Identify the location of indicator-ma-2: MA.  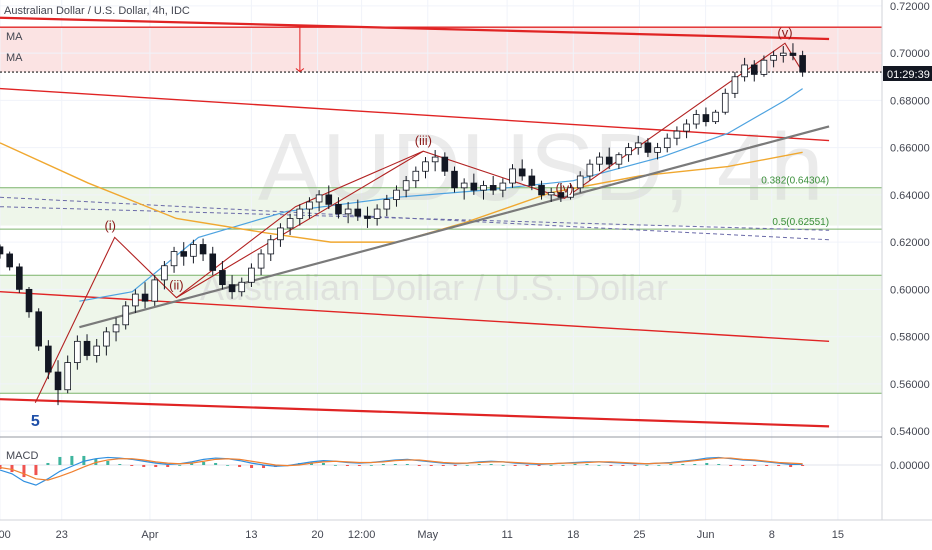
(14, 58).